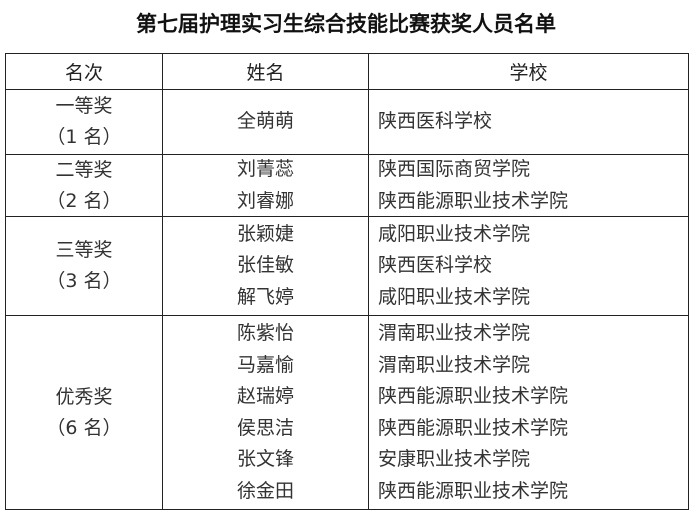 The width and height of the screenshot is (692, 512). What do you see at coordinates (84, 266) in the screenshot?
I see `rank-cell: 三等奖 （3 名）` at bounding box center [84, 266].